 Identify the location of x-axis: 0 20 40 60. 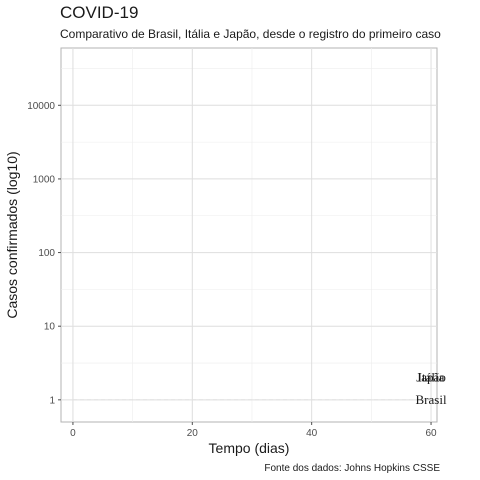
(253, 430).